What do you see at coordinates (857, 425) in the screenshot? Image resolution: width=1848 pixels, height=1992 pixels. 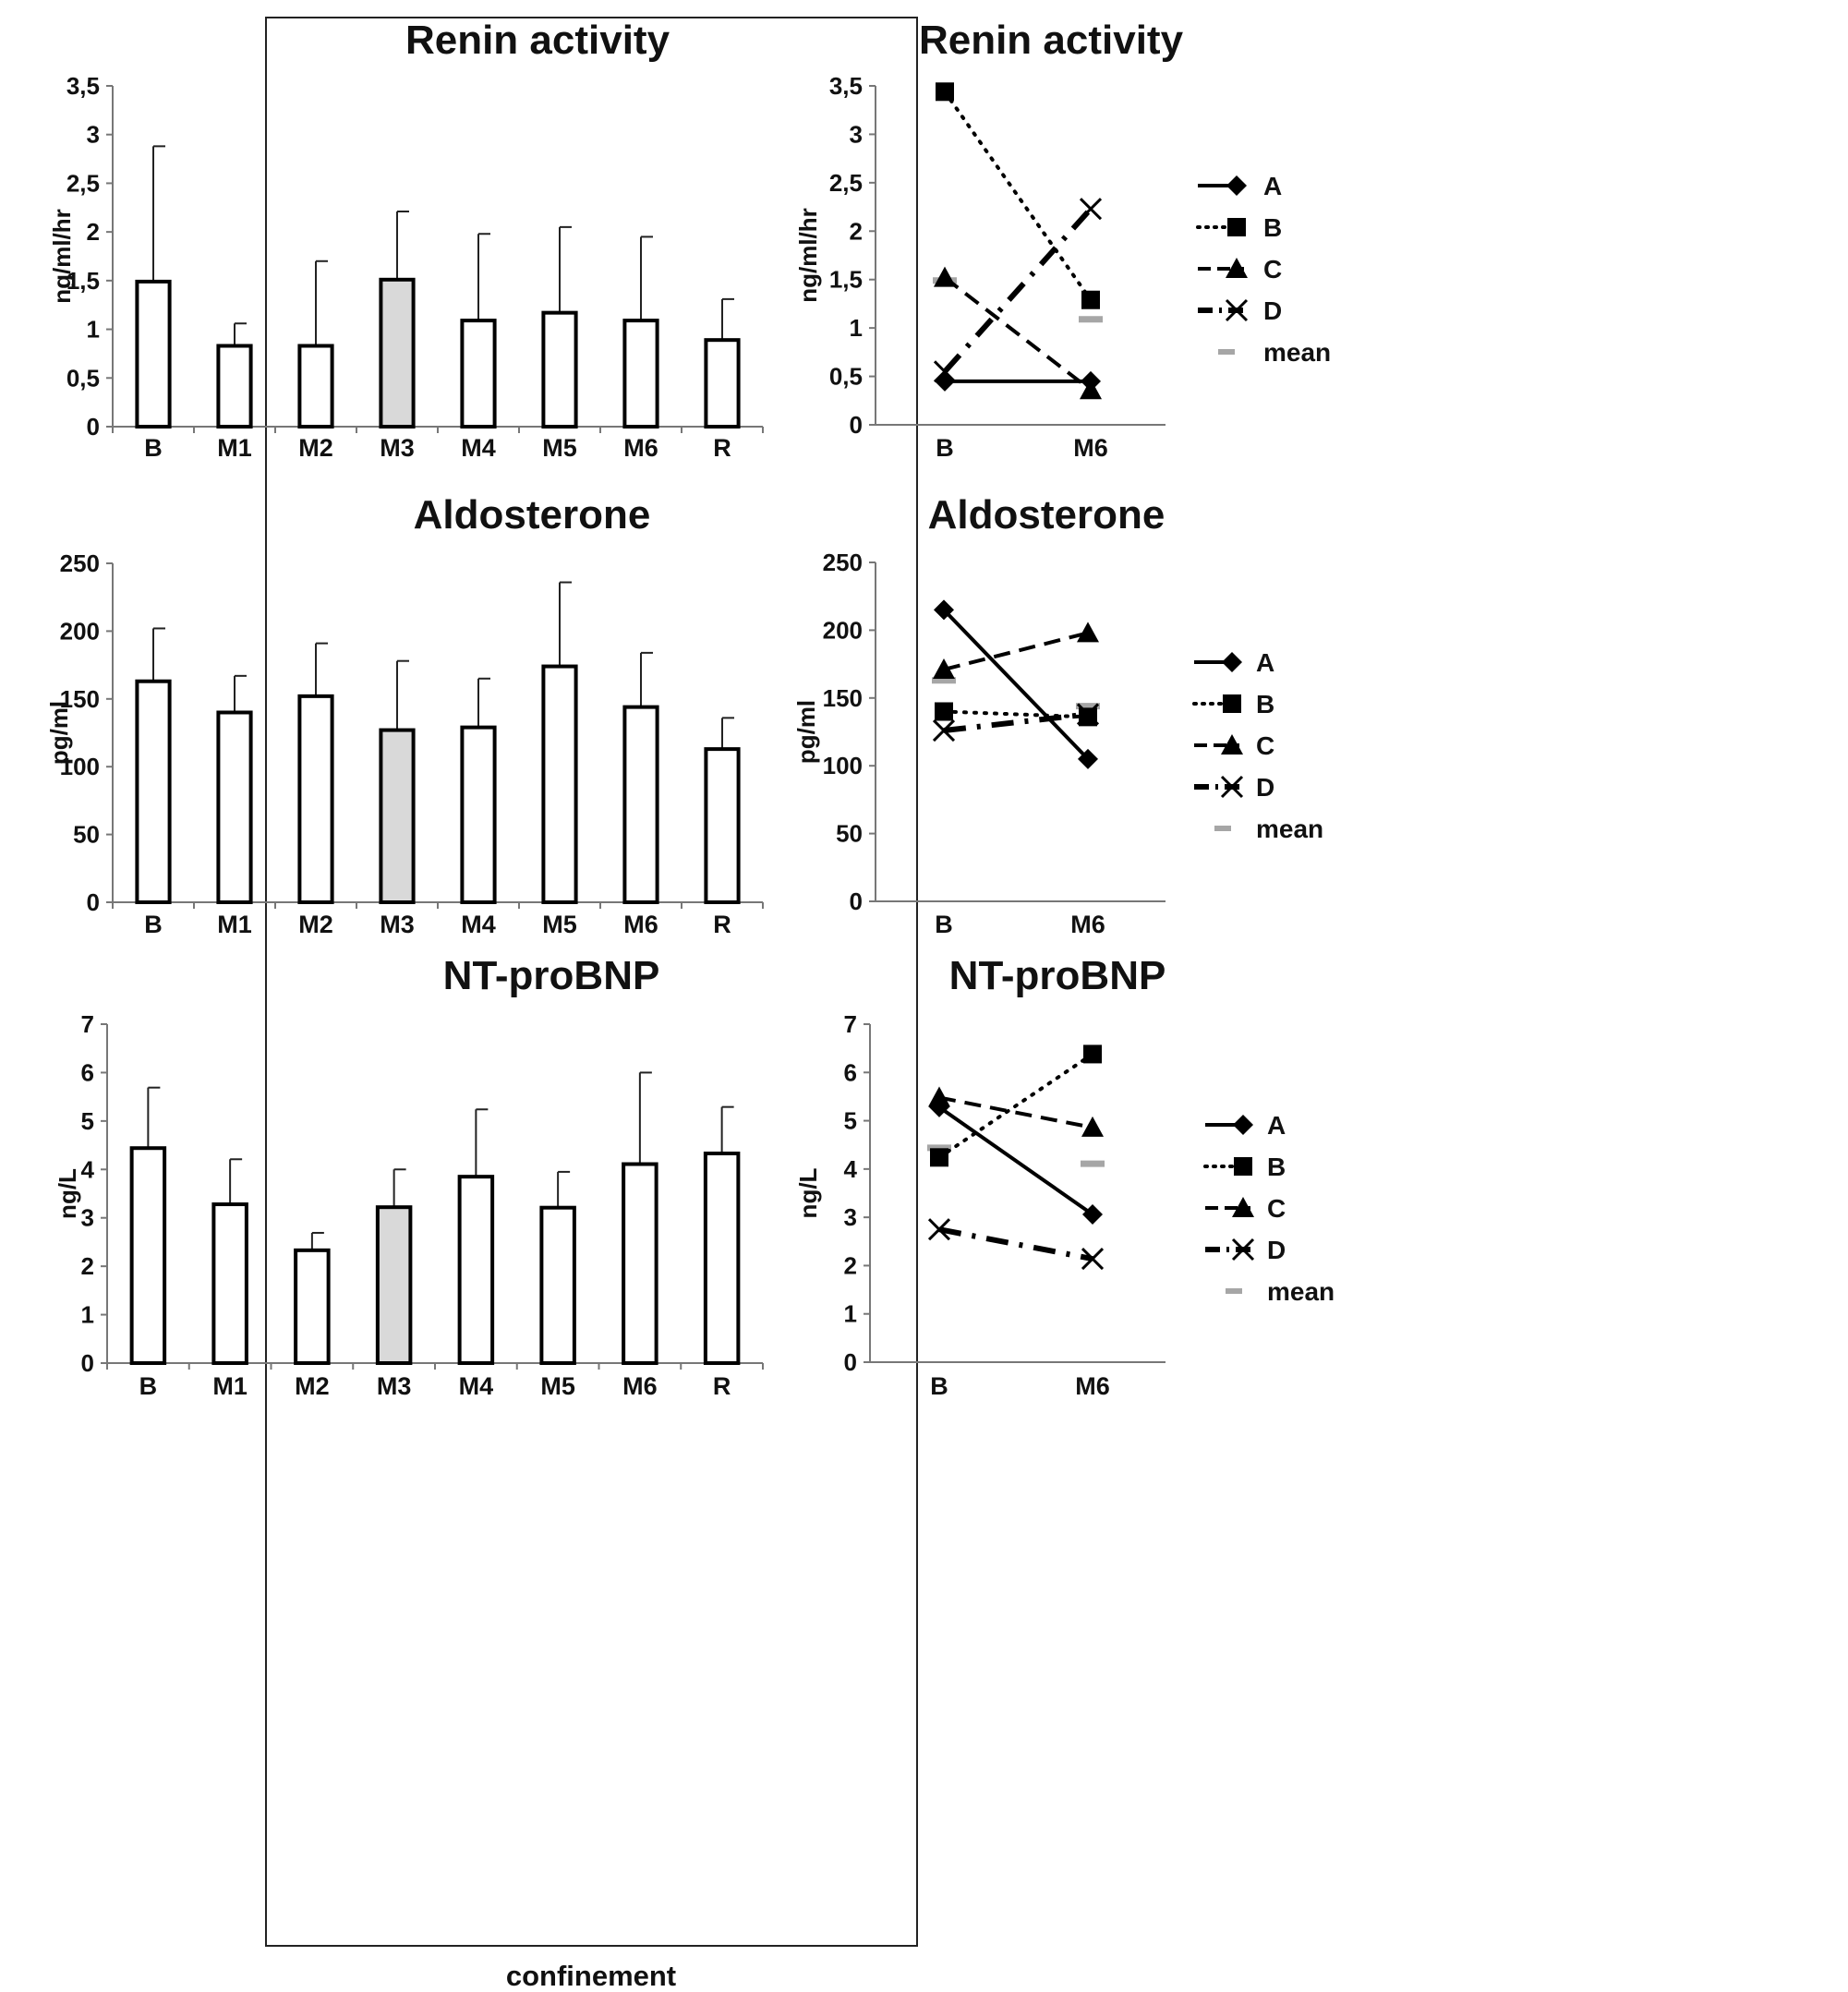 I see `renin-line-ytick-label: 0` at bounding box center [857, 425].